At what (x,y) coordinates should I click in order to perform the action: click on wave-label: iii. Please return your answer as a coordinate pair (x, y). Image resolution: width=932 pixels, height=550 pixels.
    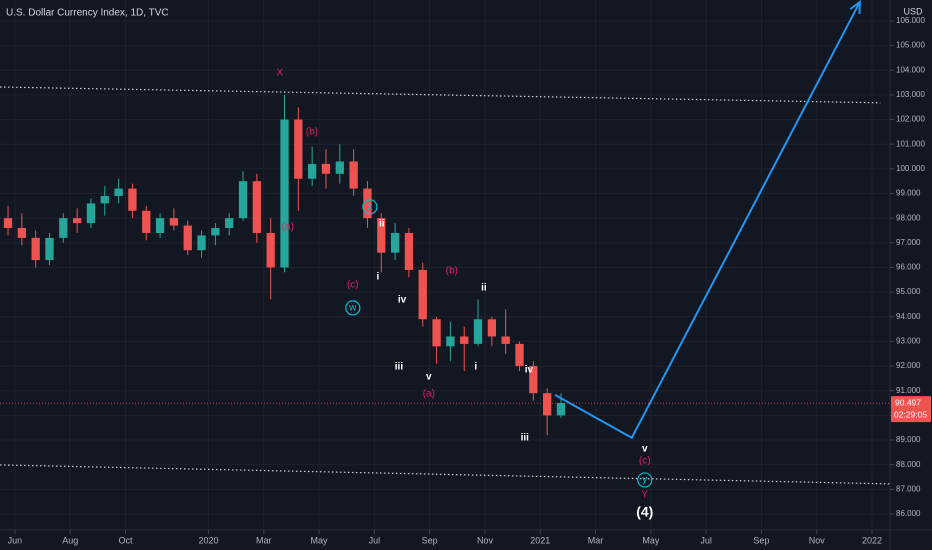
    Looking at the image, I should click on (399, 366).